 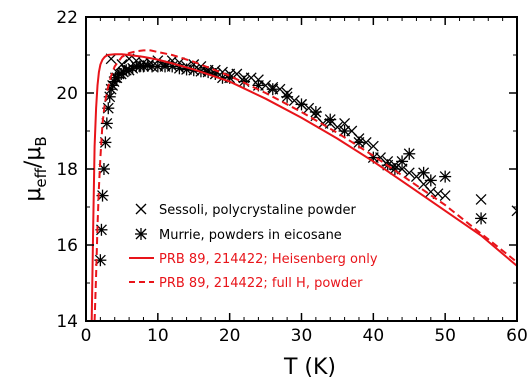 What do you see at coordinates (309, 367) in the screenshot?
I see `x-axis-title: T (K)` at bounding box center [309, 367].